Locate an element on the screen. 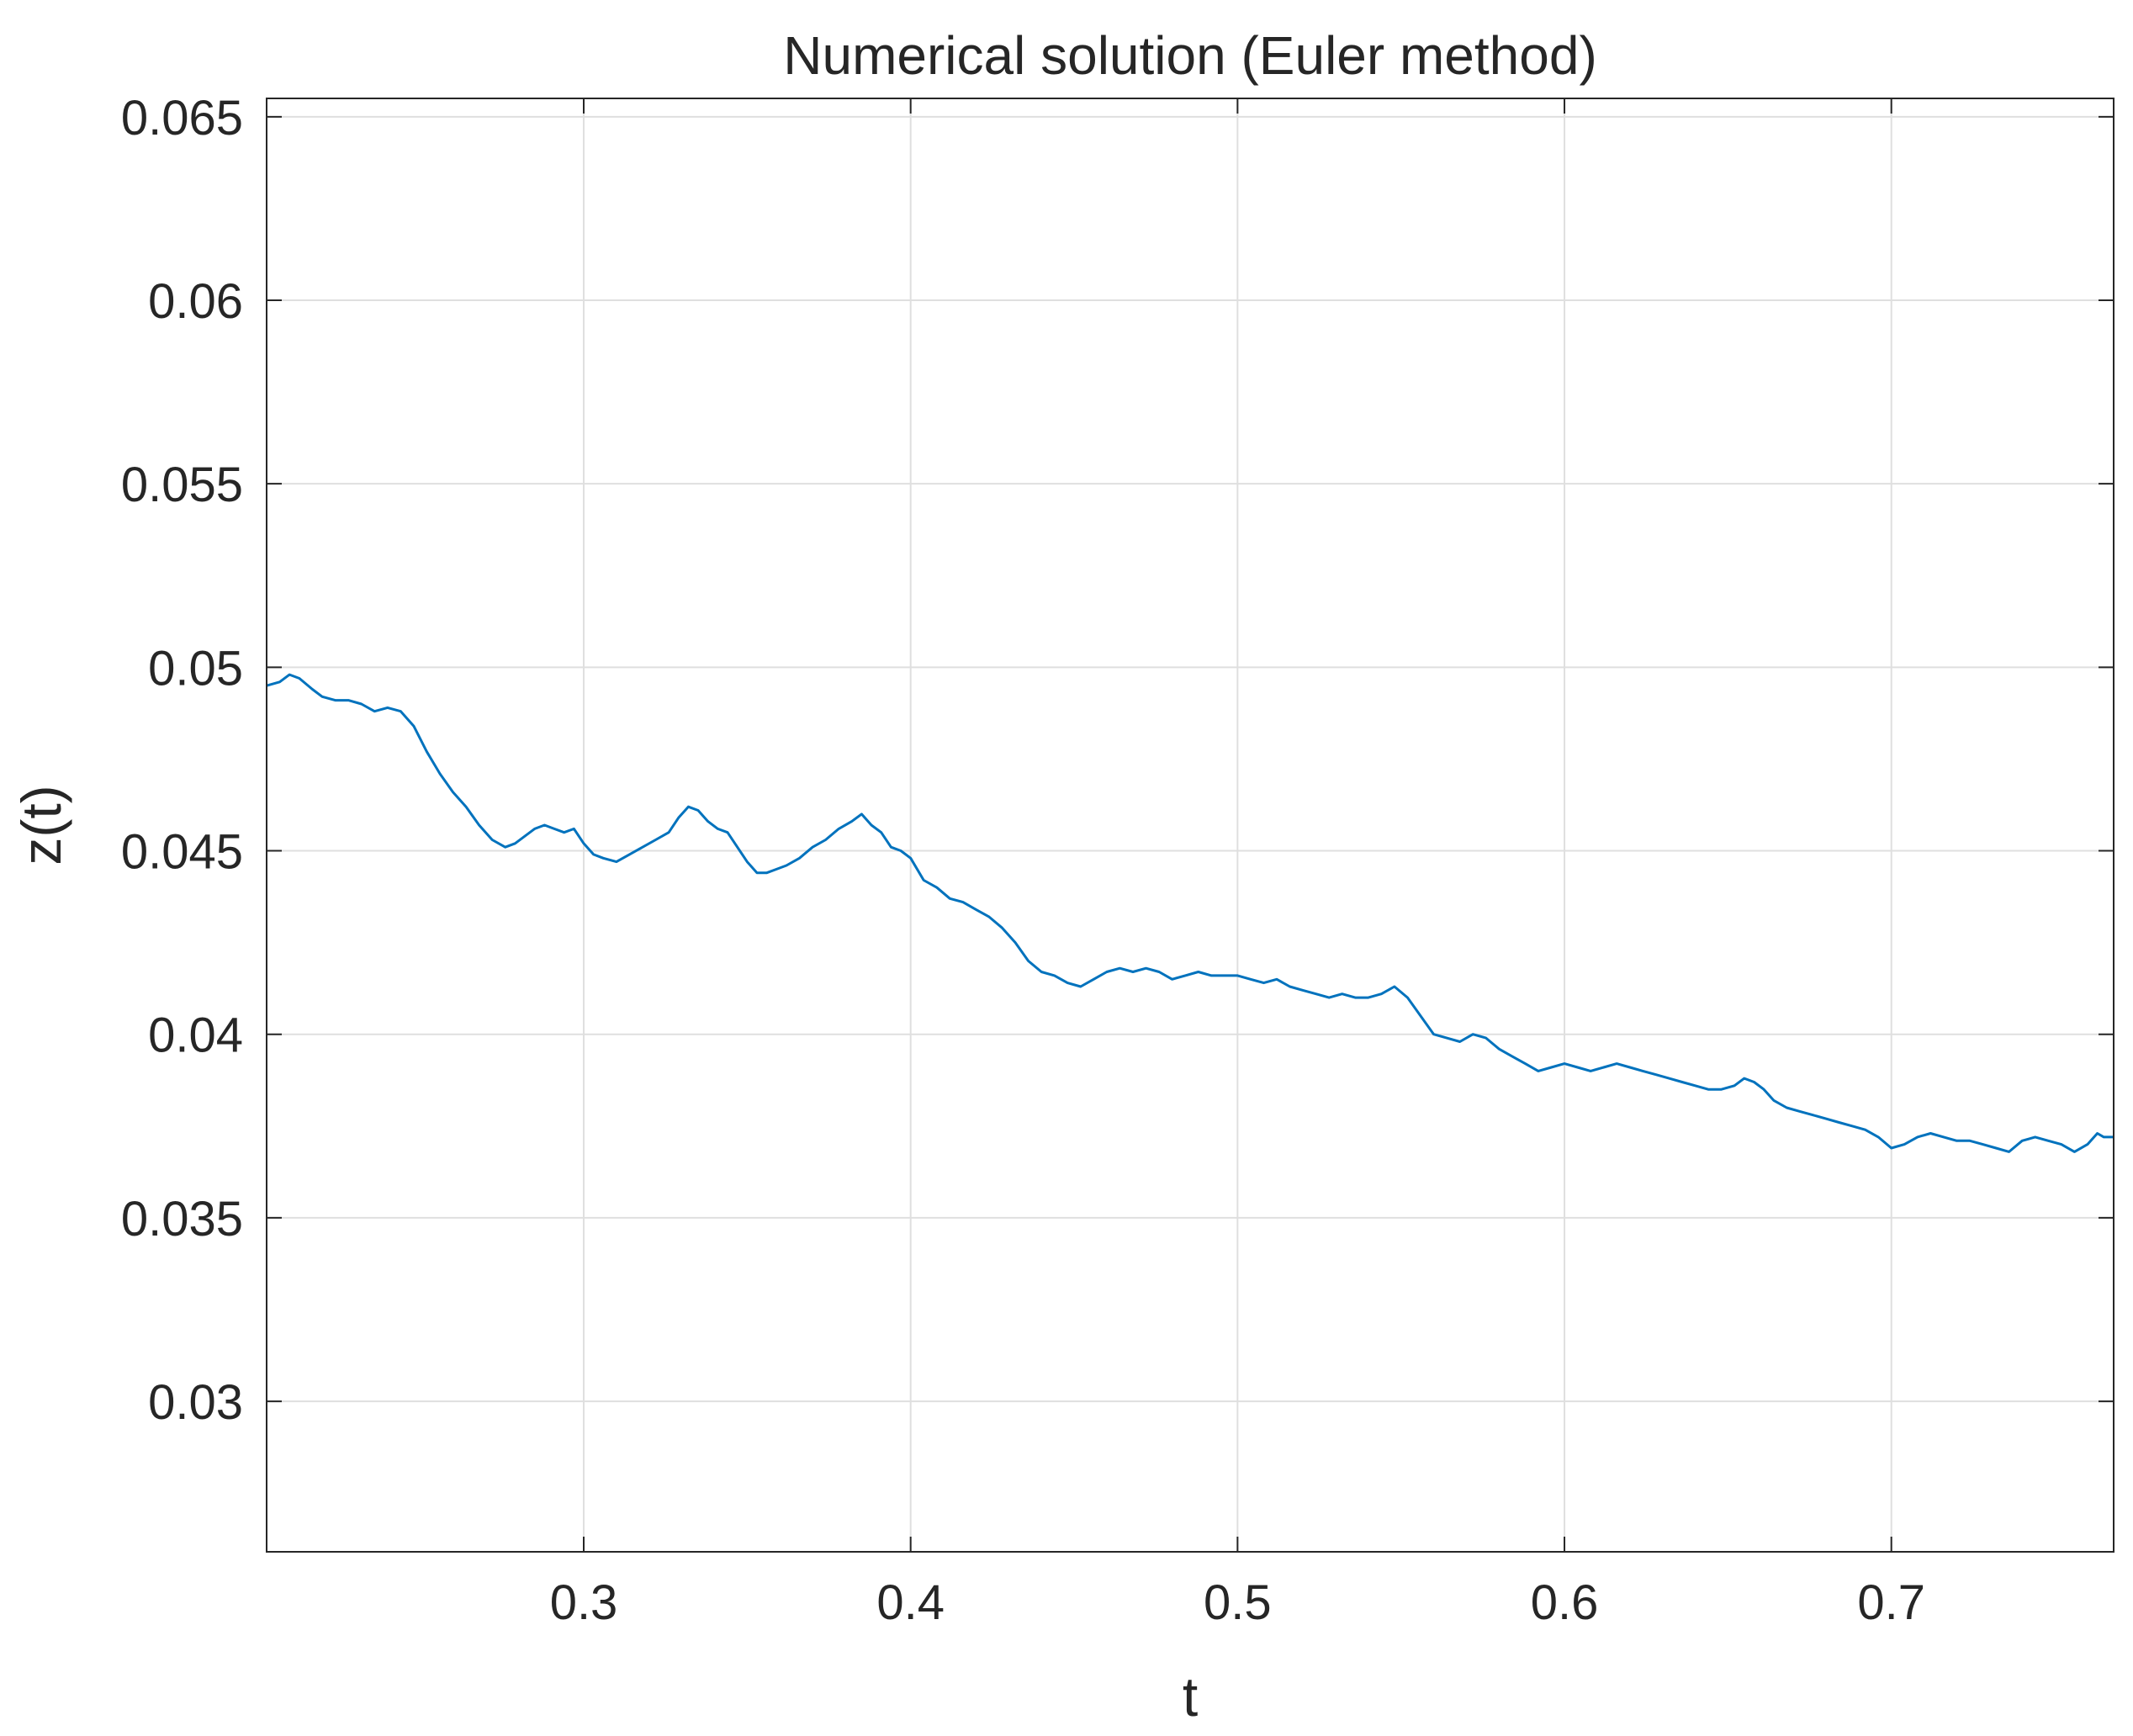  y-tick-label: 0.035 is located at coordinates (182, 1219).